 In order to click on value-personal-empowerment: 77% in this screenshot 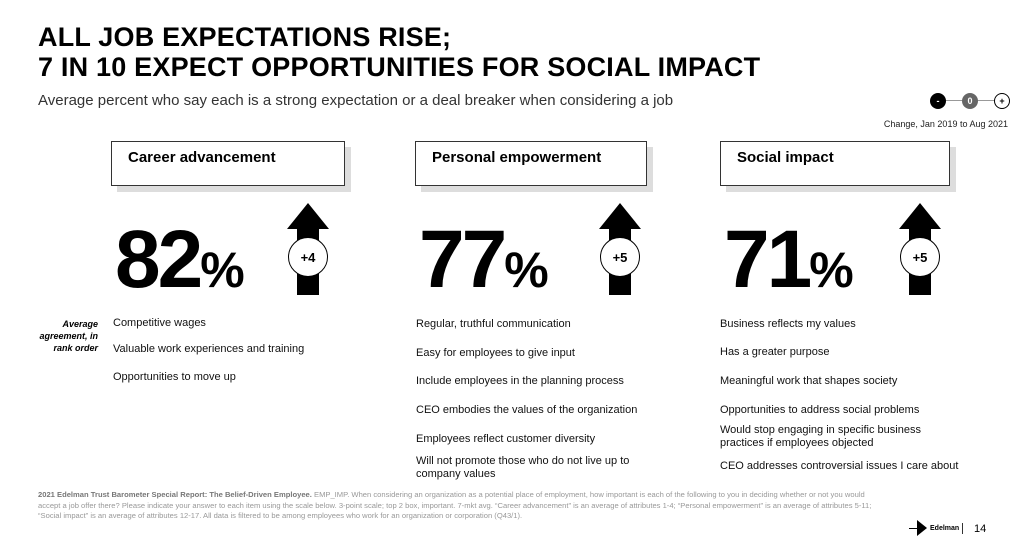, I will do `click(484, 265)`.